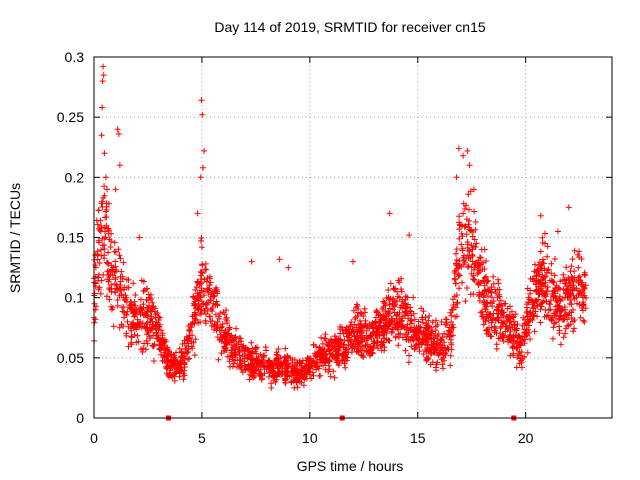 The height and width of the screenshot is (480, 640). What do you see at coordinates (75, 57) in the screenshot?
I see `y-tick-label: 0.3` at bounding box center [75, 57].